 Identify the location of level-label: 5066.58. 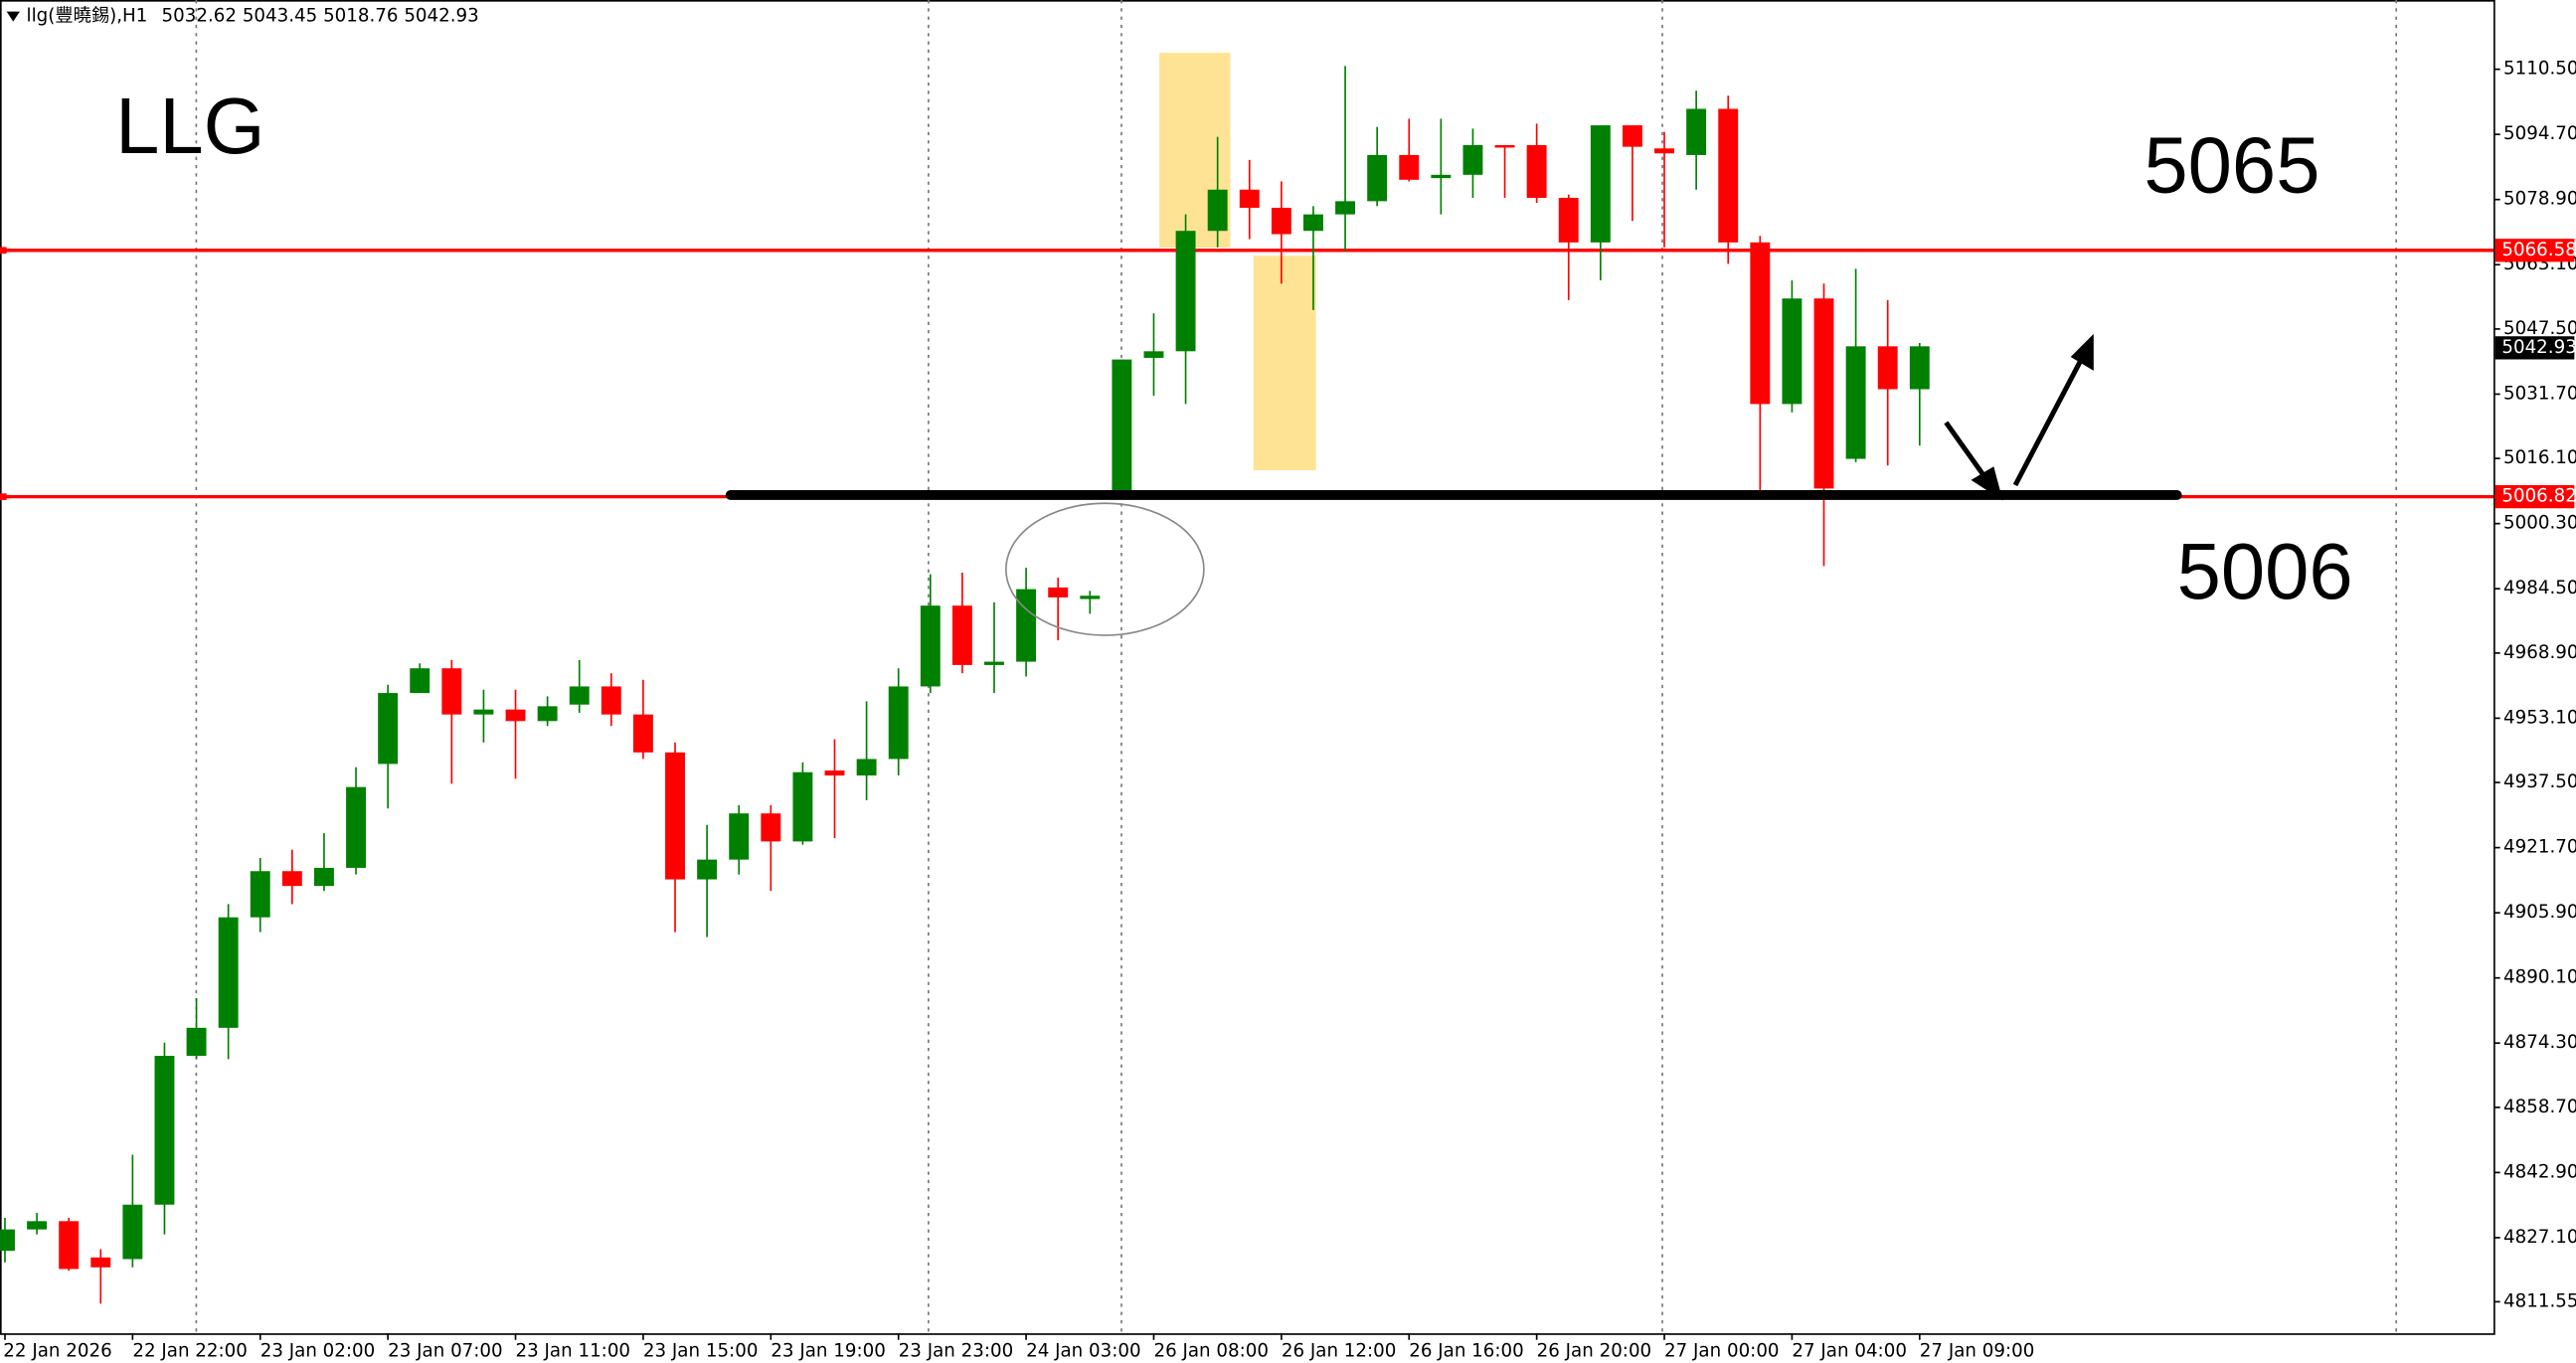
(2538, 250).